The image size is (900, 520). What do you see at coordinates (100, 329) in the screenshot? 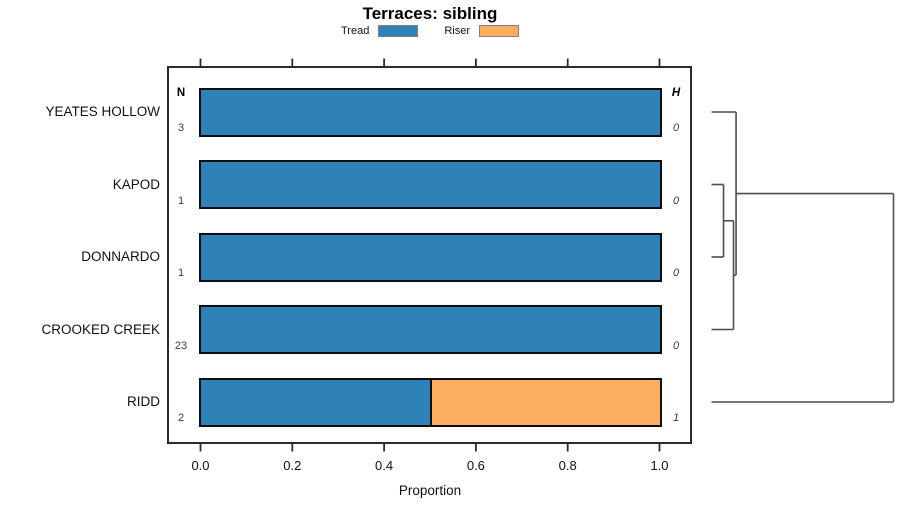
I see `category-label: CROOKED CREEK` at bounding box center [100, 329].